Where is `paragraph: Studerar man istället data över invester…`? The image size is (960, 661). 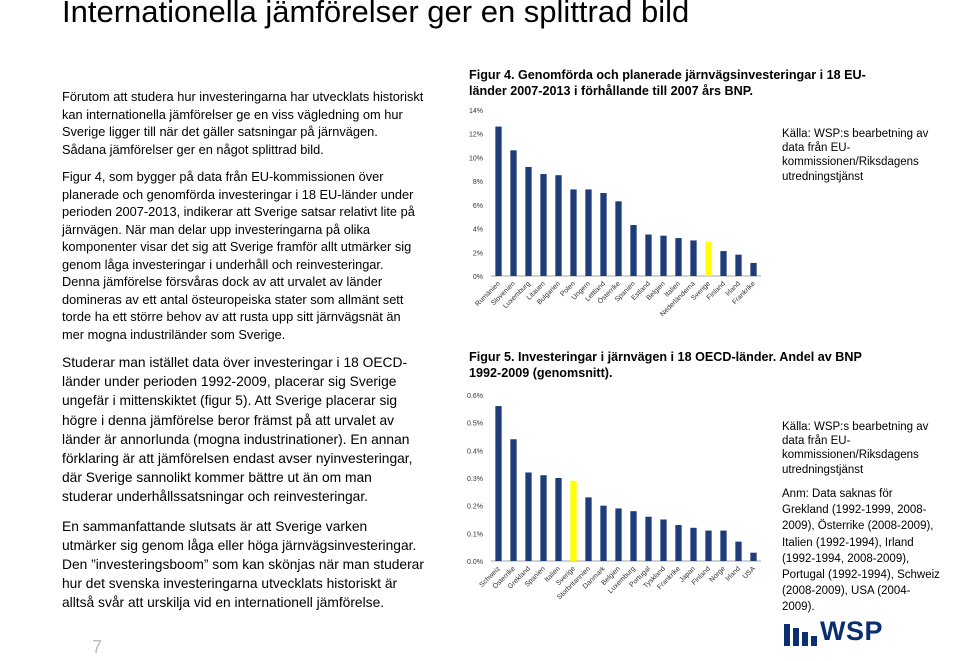 paragraph: Studerar man istället data över invester… is located at coordinates (237, 430).